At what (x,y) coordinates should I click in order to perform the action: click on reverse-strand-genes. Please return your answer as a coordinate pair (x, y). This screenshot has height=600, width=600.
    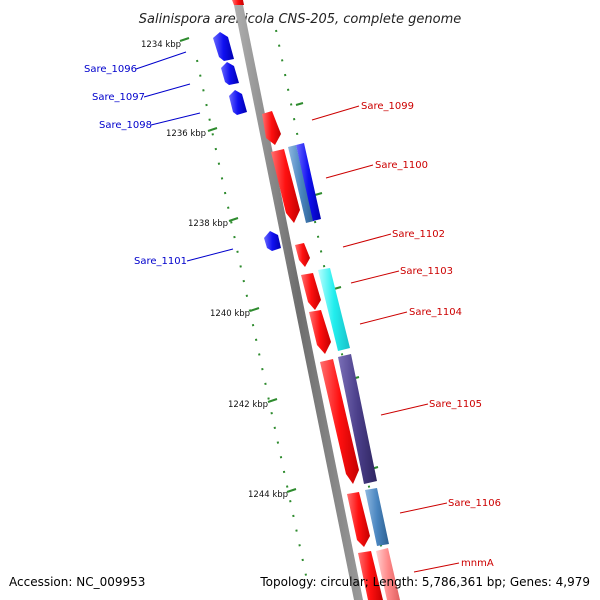
    Looking at the image, I should click on (247, 141).